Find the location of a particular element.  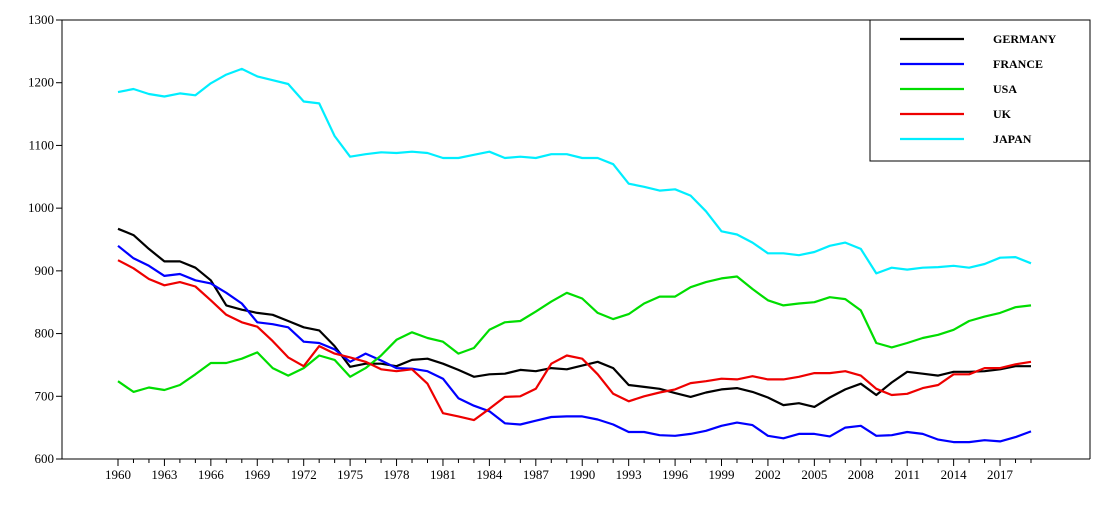

legend-box is located at coordinates (980, 90).